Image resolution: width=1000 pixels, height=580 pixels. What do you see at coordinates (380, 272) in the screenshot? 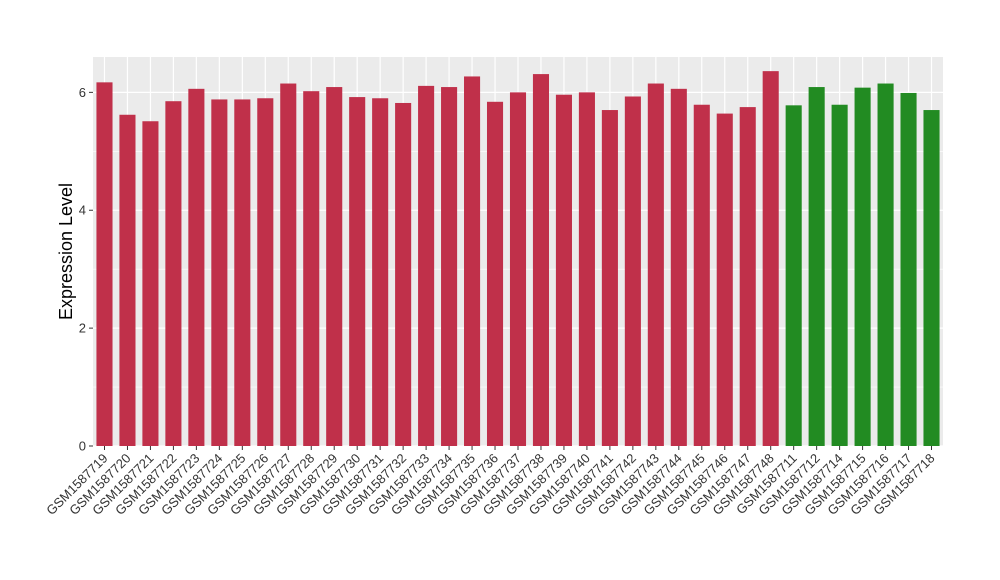
I see `bar-GSM1587731` at bounding box center [380, 272].